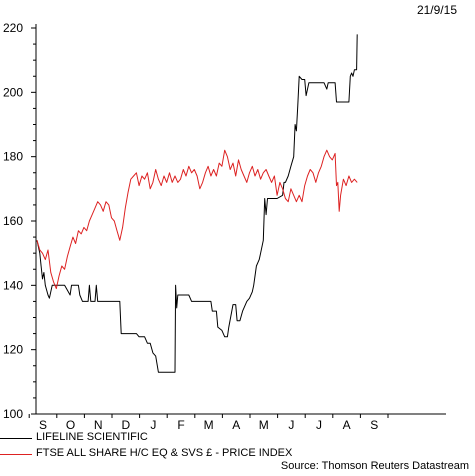  What do you see at coordinates (374, 466) in the screenshot?
I see `source-note: Source: Thomson Reuters Datastream` at bounding box center [374, 466].